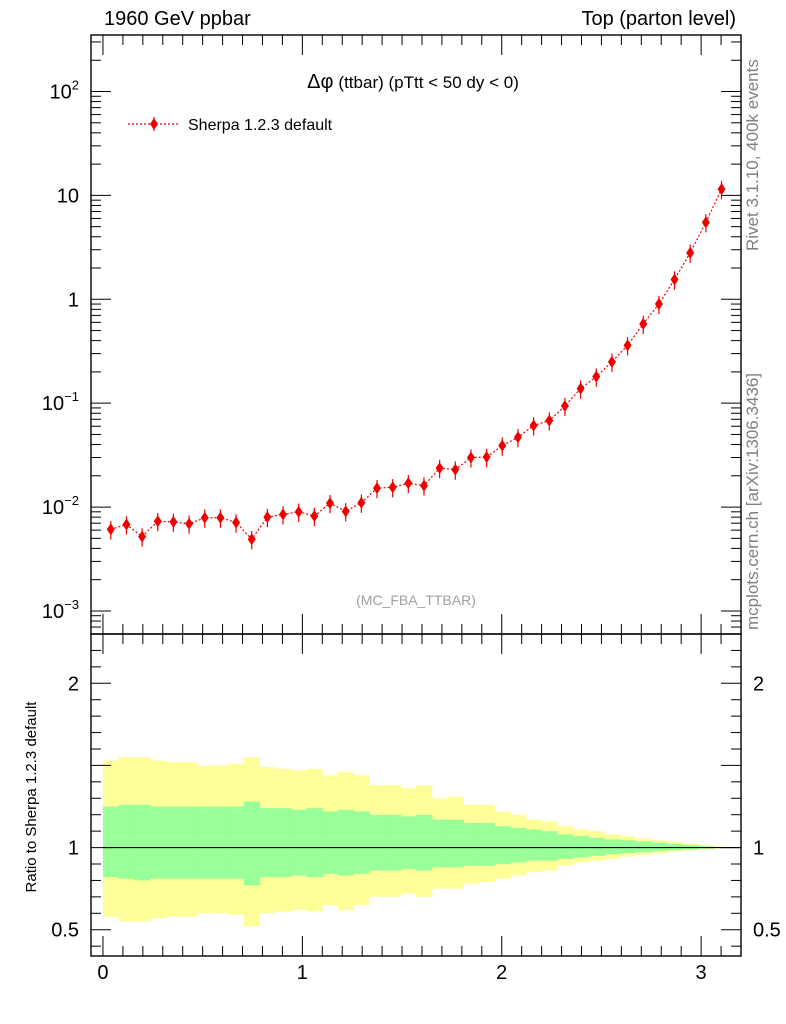 This screenshot has width=786, height=1024. Describe the element at coordinates (260, 125) in the screenshot. I see `legend-label: Sherpa 1.2.3 default` at that location.